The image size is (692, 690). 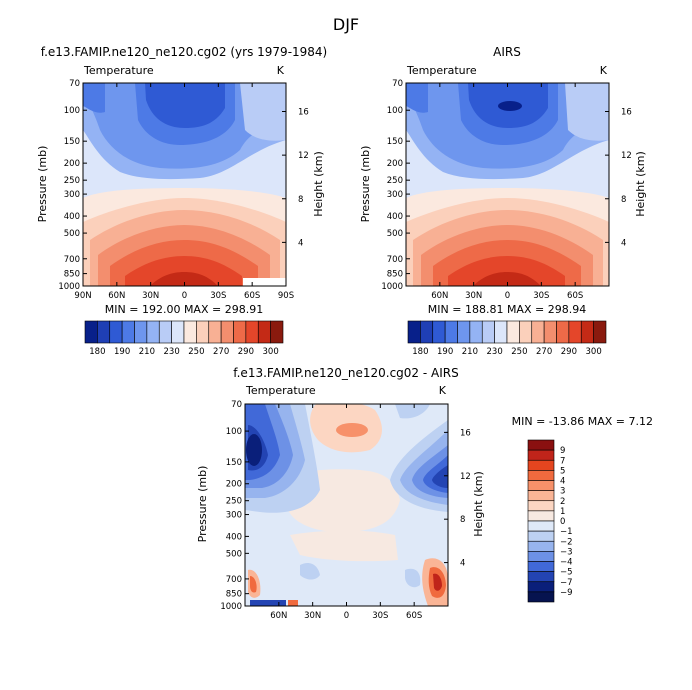 I want to click on colorbar-label: 4, so click(x=562, y=482).